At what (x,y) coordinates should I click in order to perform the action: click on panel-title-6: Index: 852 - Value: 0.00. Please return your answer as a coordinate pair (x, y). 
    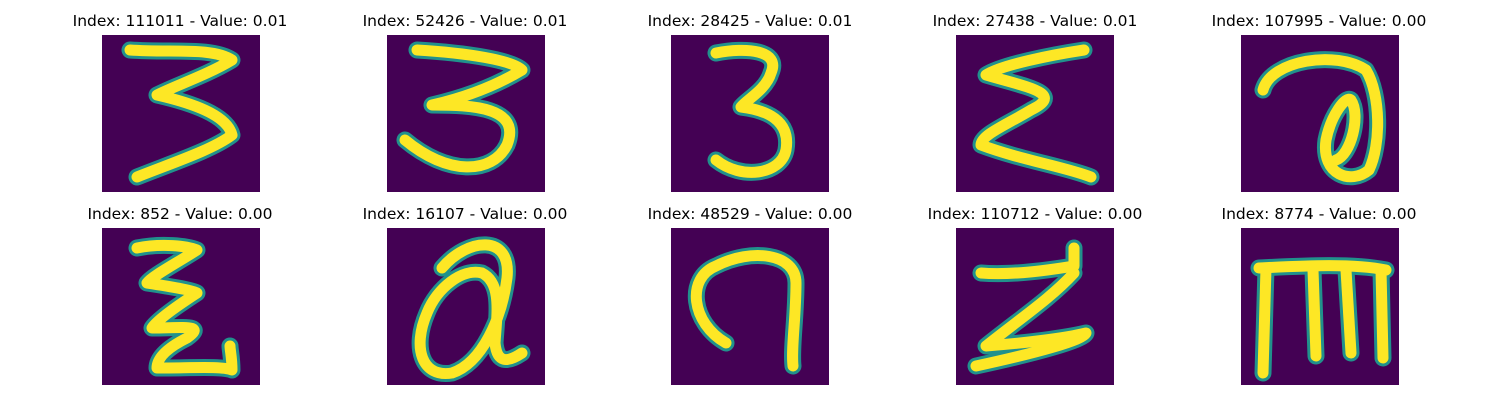
    Looking at the image, I should click on (180, 214).